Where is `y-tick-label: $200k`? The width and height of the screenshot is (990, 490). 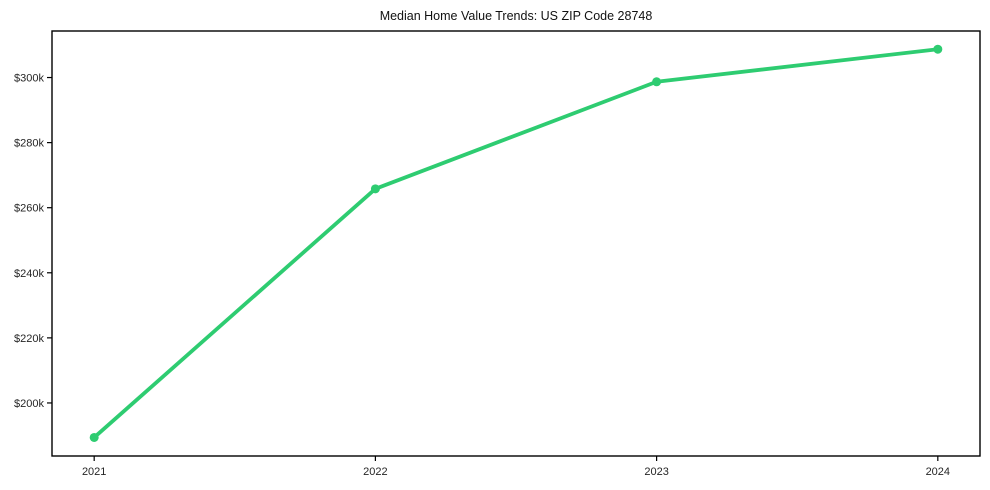
y-tick-label: $200k is located at coordinates (29, 404).